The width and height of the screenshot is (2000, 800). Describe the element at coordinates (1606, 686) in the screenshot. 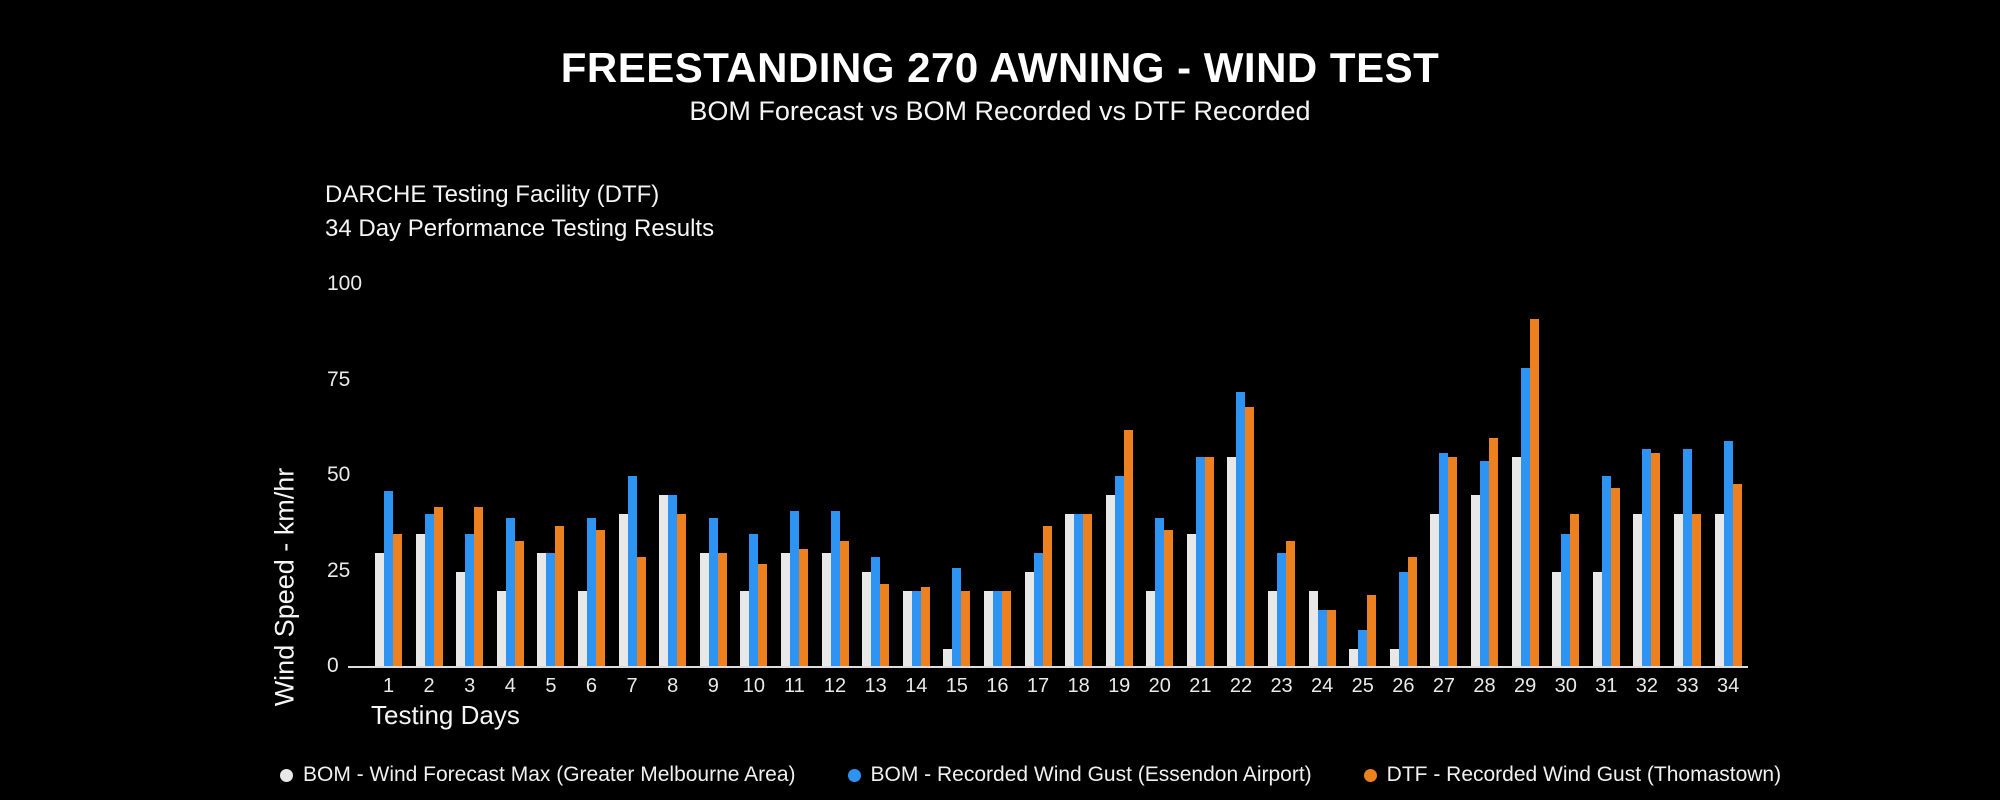

I see `x-tick-label: 31` at that location.